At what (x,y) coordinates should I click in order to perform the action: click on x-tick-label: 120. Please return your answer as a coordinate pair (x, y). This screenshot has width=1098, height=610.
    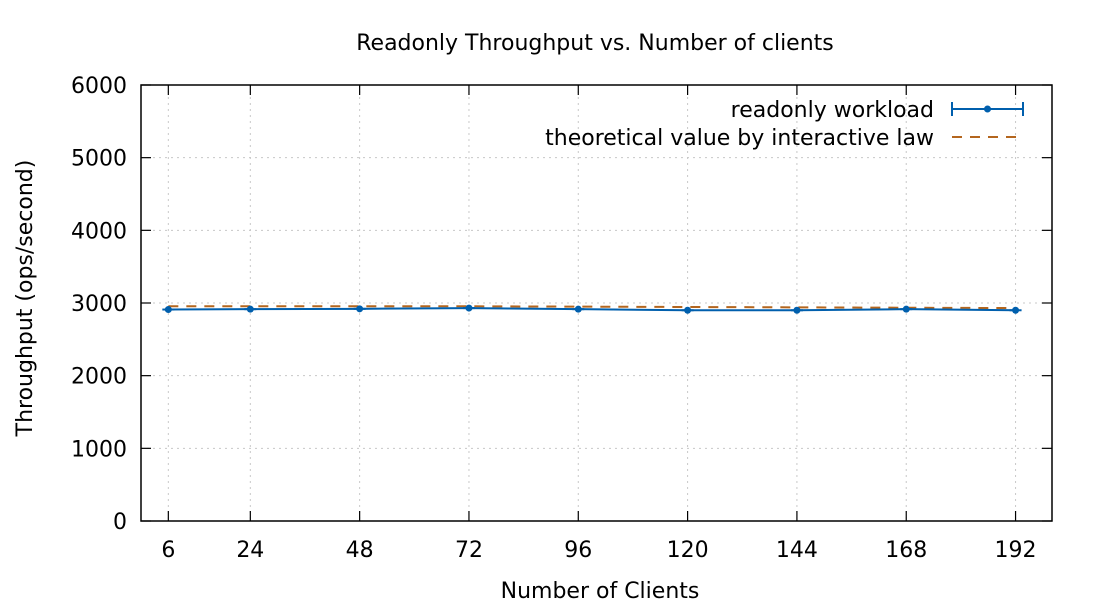
    Looking at the image, I should click on (688, 550).